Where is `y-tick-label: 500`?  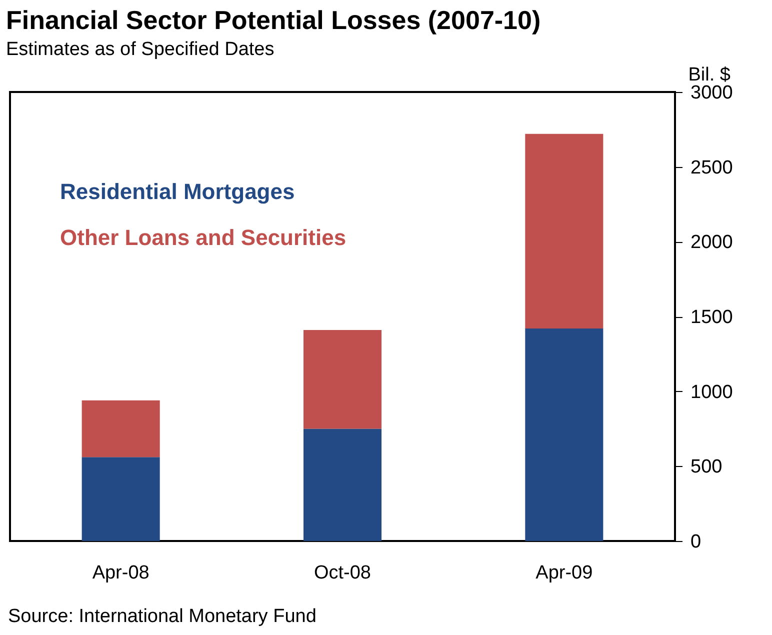 y-tick-label: 500 is located at coordinates (706, 467).